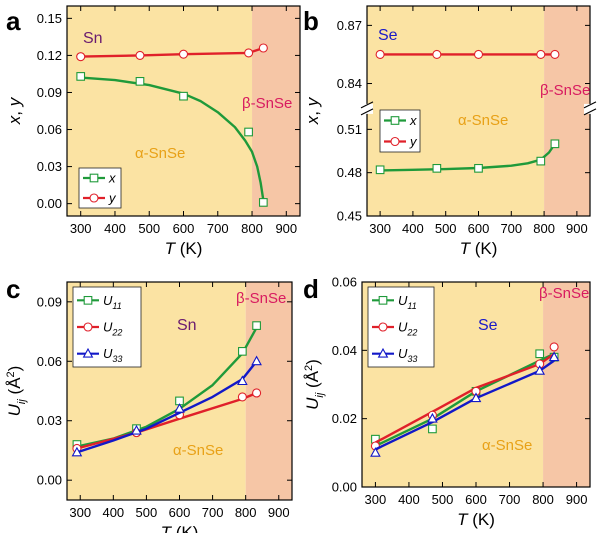 The height and width of the screenshot is (533, 600). I want to click on legend-item-u22: U22, so click(394, 329).